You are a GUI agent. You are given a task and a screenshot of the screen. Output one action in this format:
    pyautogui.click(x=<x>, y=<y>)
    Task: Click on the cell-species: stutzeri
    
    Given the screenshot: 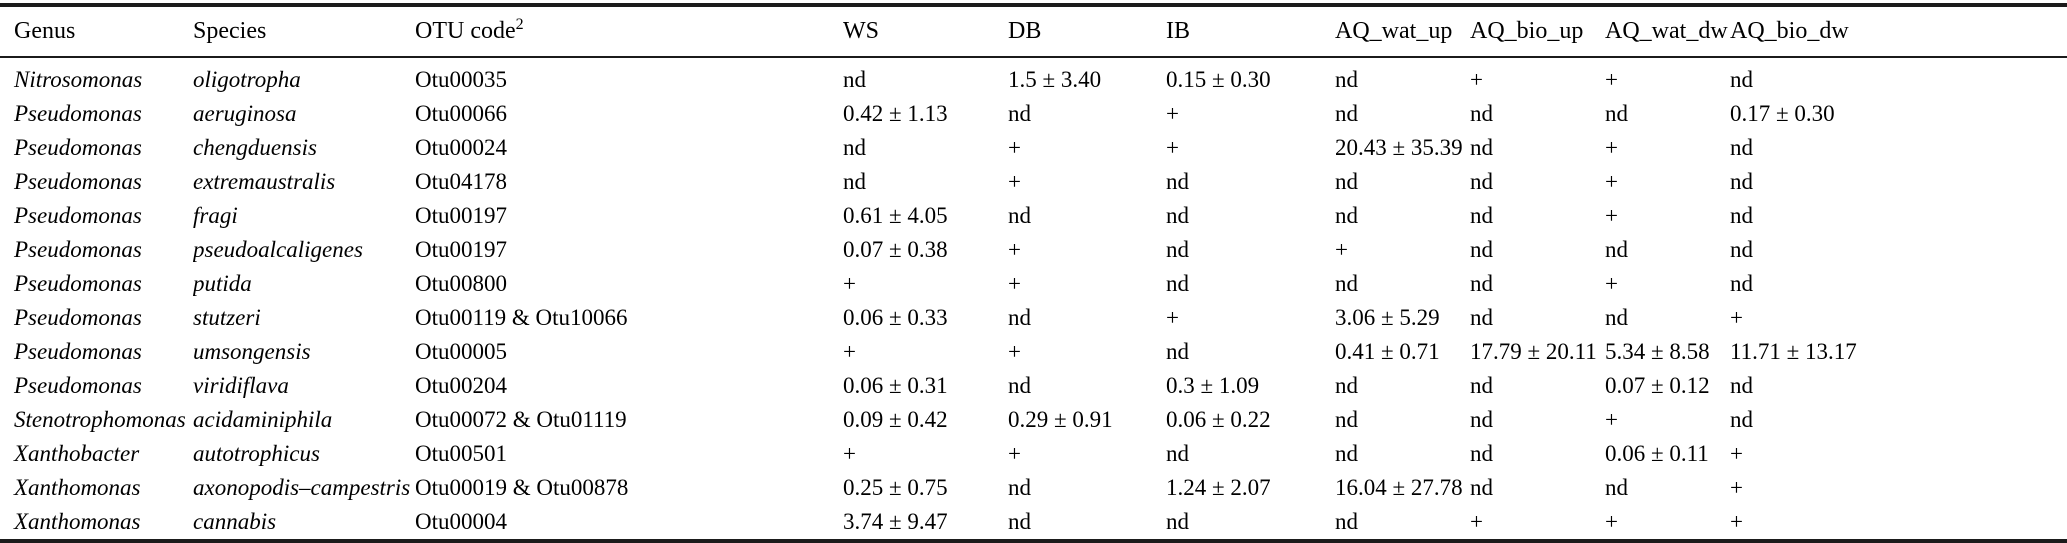 What is the action you would take?
    pyautogui.click(x=227, y=317)
    